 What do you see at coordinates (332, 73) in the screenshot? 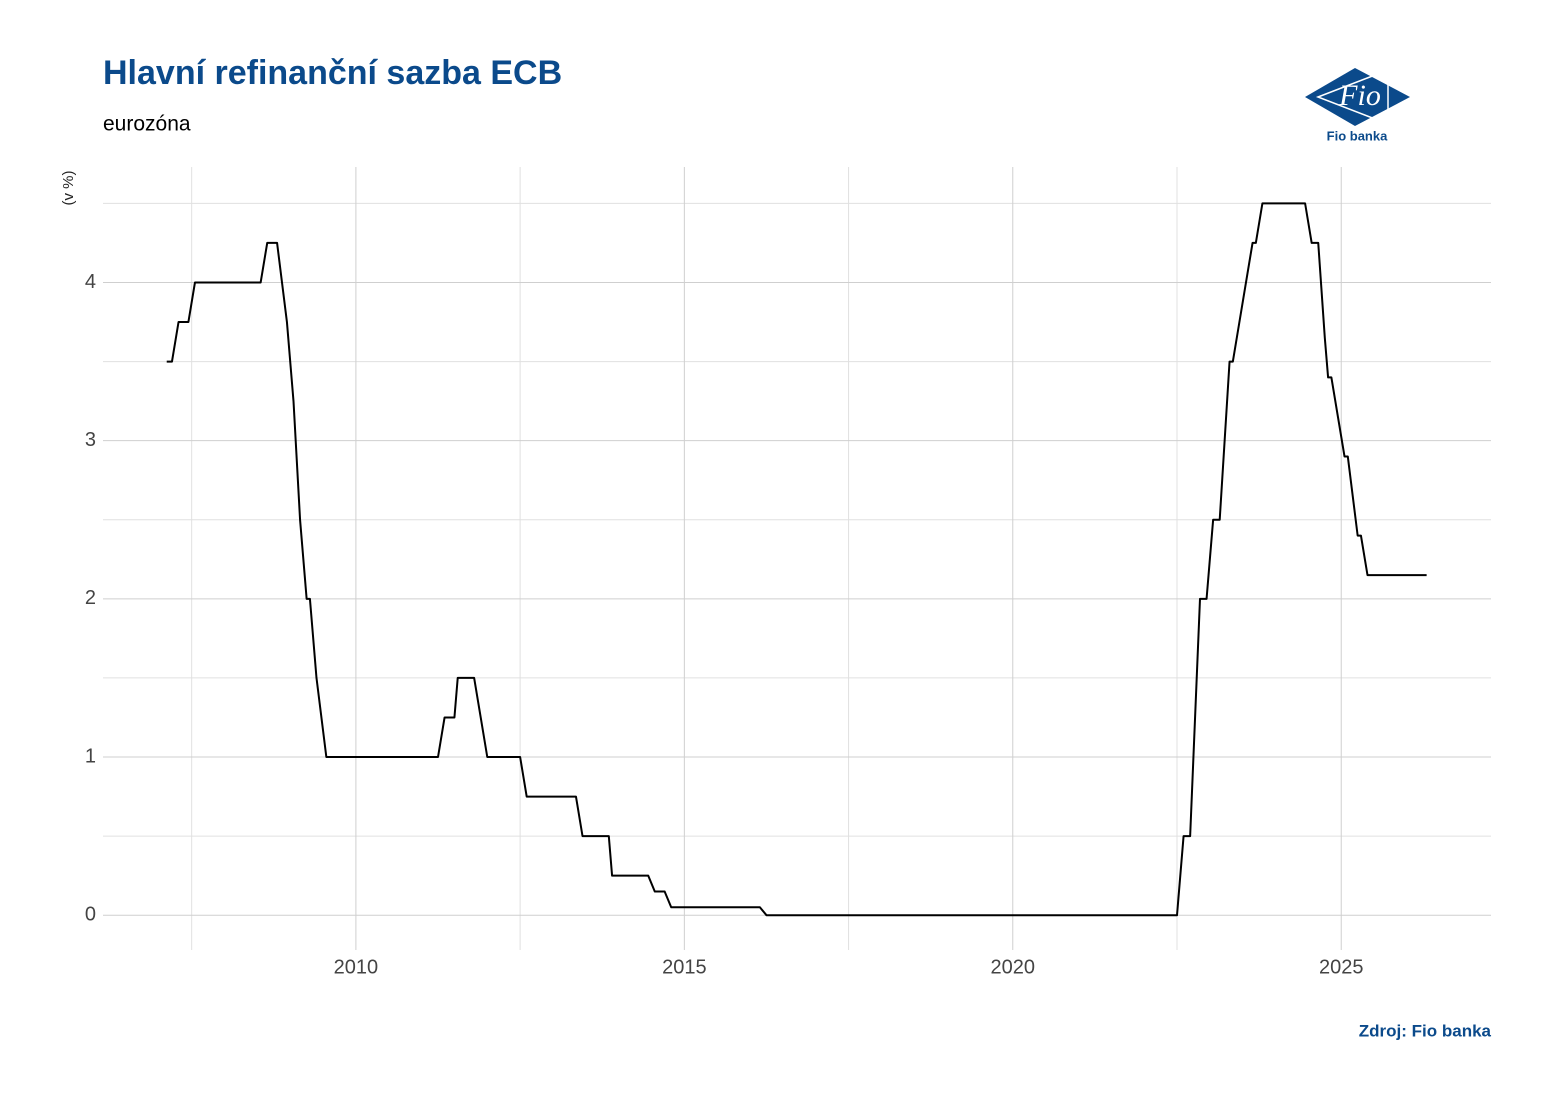
I see `chart-title: Hlavní refinanční sazba ECB` at bounding box center [332, 73].